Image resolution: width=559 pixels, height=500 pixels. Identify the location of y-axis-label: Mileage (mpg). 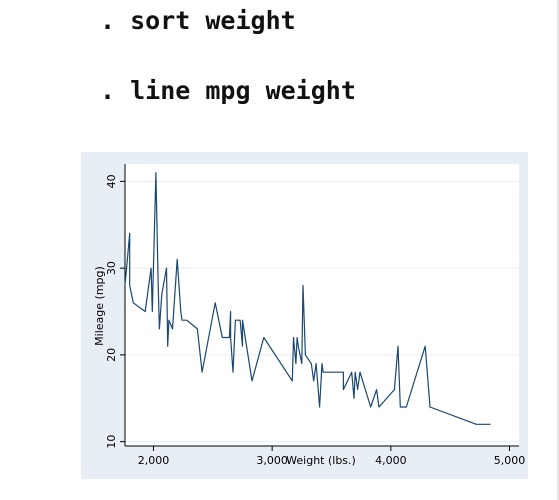
(99, 306).